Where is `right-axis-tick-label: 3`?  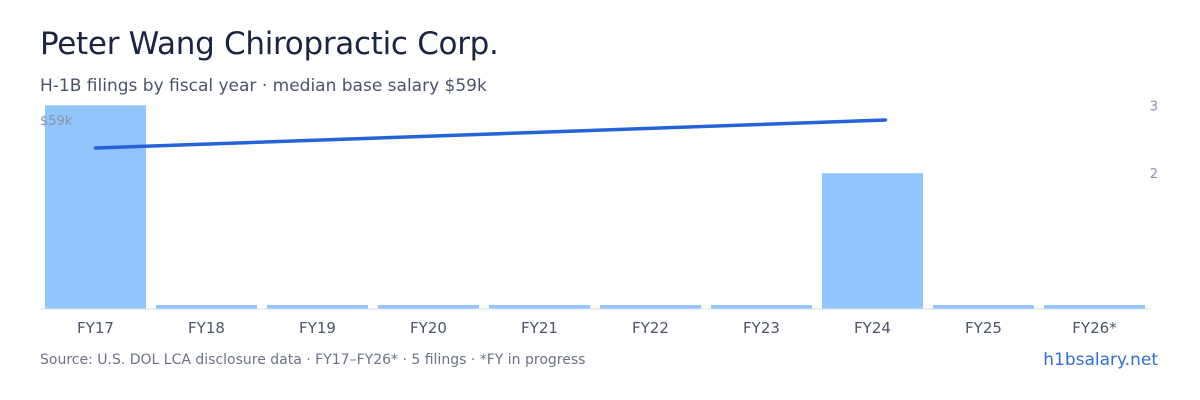
right-axis-tick-label: 3 is located at coordinates (1154, 106).